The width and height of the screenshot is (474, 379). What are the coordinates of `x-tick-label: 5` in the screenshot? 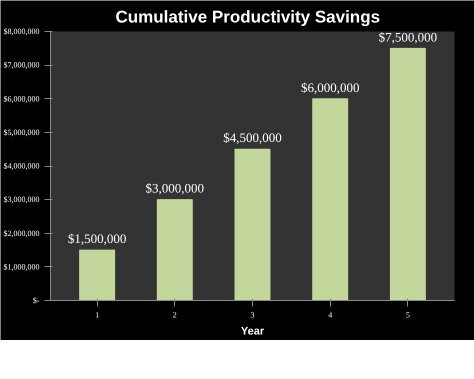 It's located at (408, 315).